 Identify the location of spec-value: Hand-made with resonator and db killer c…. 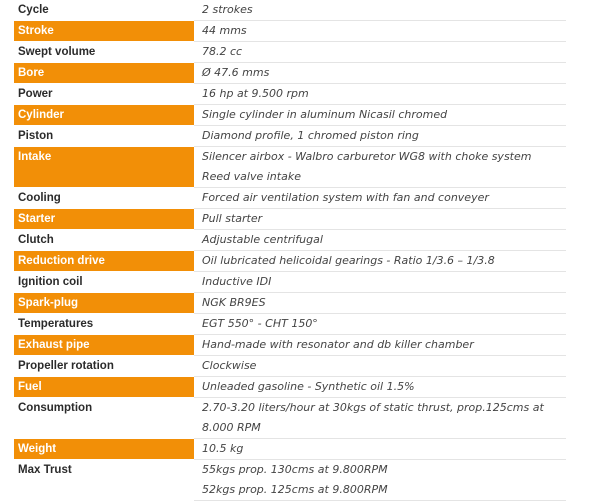
(380, 345).